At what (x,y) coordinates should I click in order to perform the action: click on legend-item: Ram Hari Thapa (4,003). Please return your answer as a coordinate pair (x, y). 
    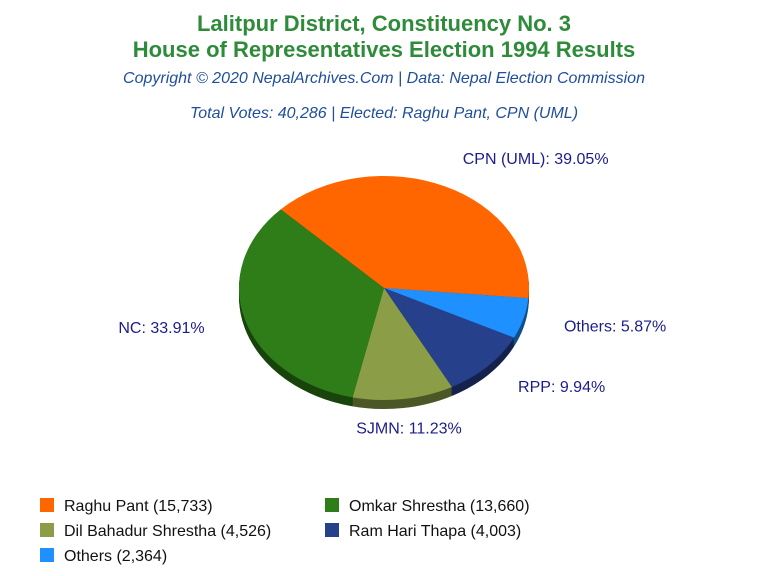
    Looking at the image, I should click on (423, 532).